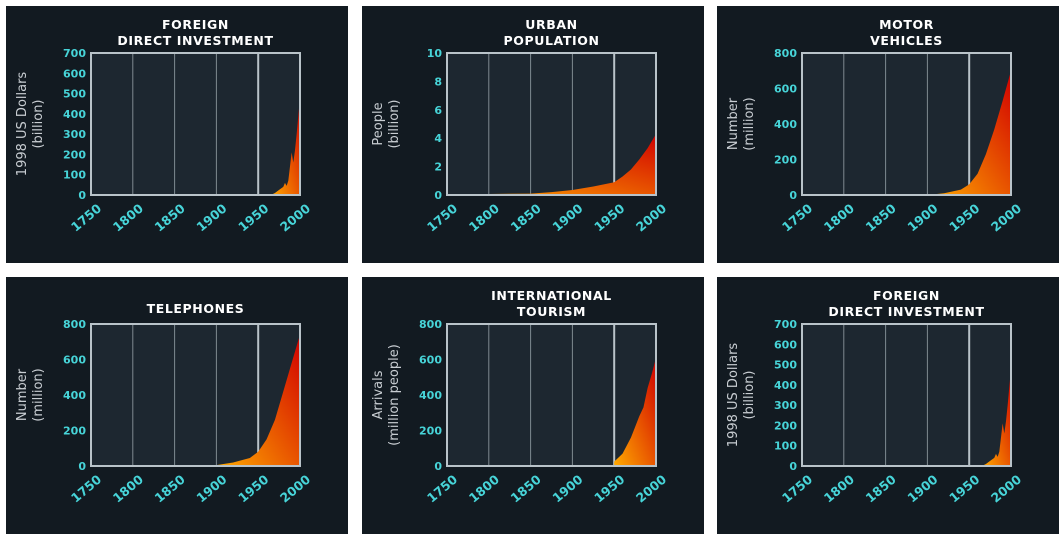 This screenshot has height=540, width=1059. Describe the element at coordinates (394, 123) in the screenshot. I see `y-axis-label-line: (billion)` at that location.